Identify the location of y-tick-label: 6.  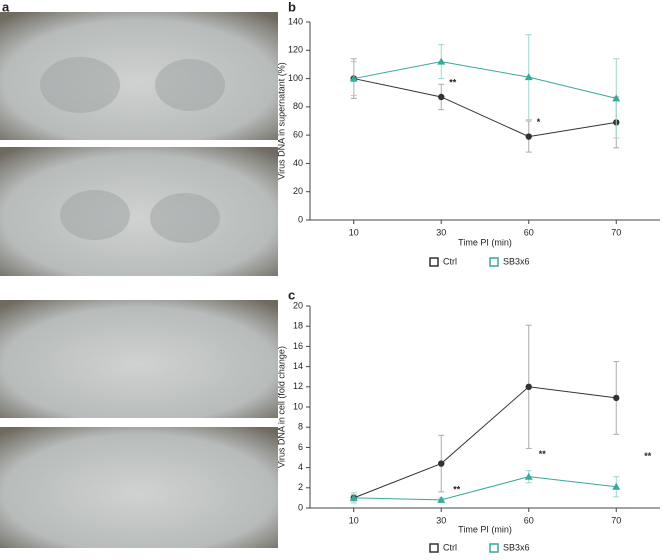
(300, 447).